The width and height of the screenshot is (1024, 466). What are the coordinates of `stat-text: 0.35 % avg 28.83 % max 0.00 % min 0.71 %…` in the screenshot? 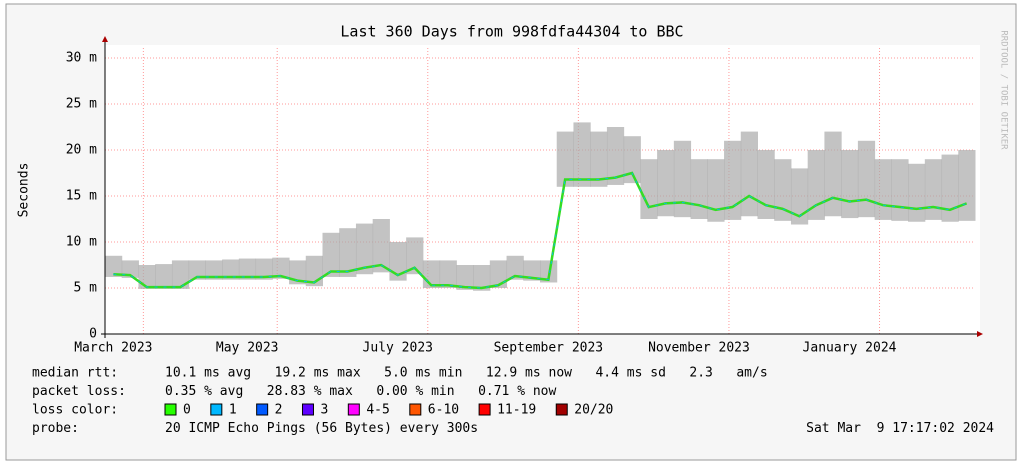 It's located at (361, 391).